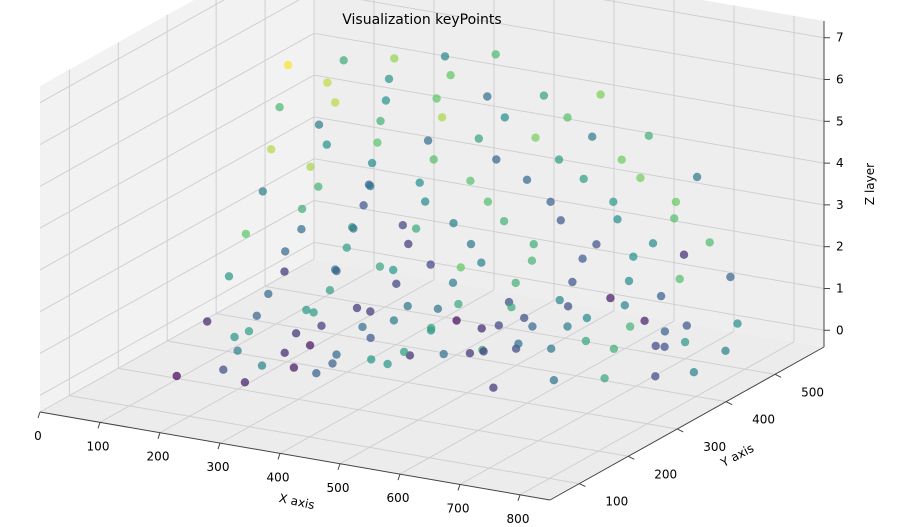  What do you see at coordinates (840, 330) in the screenshot?
I see `z-tick-label: 0` at bounding box center [840, 330].